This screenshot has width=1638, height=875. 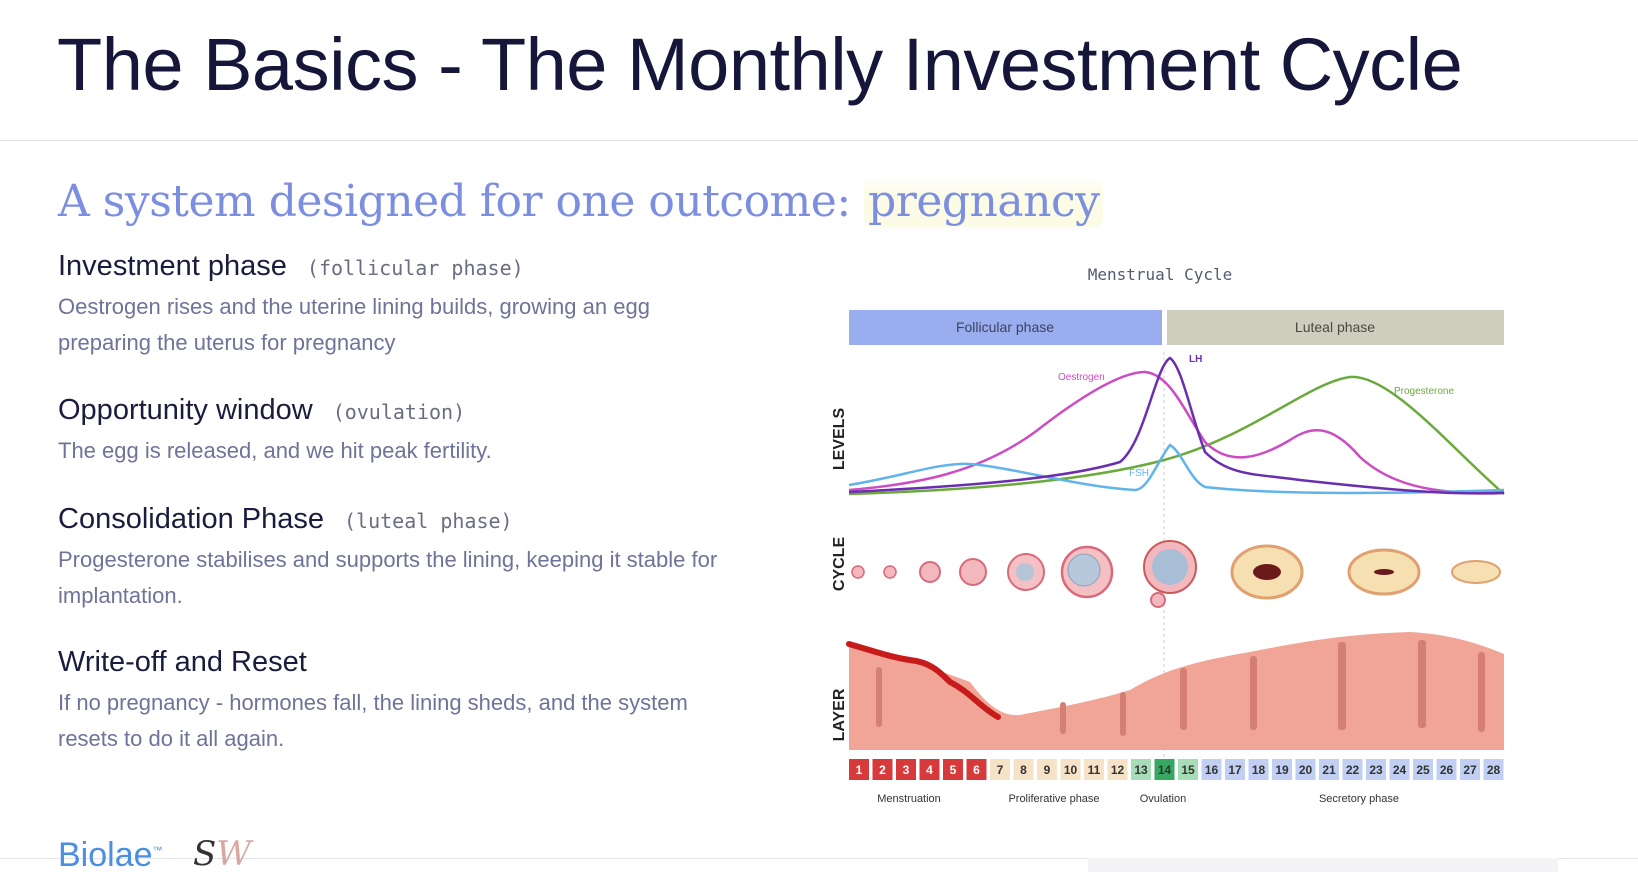 I want to click on lh-label: LH, so click(x=1195, y=359).